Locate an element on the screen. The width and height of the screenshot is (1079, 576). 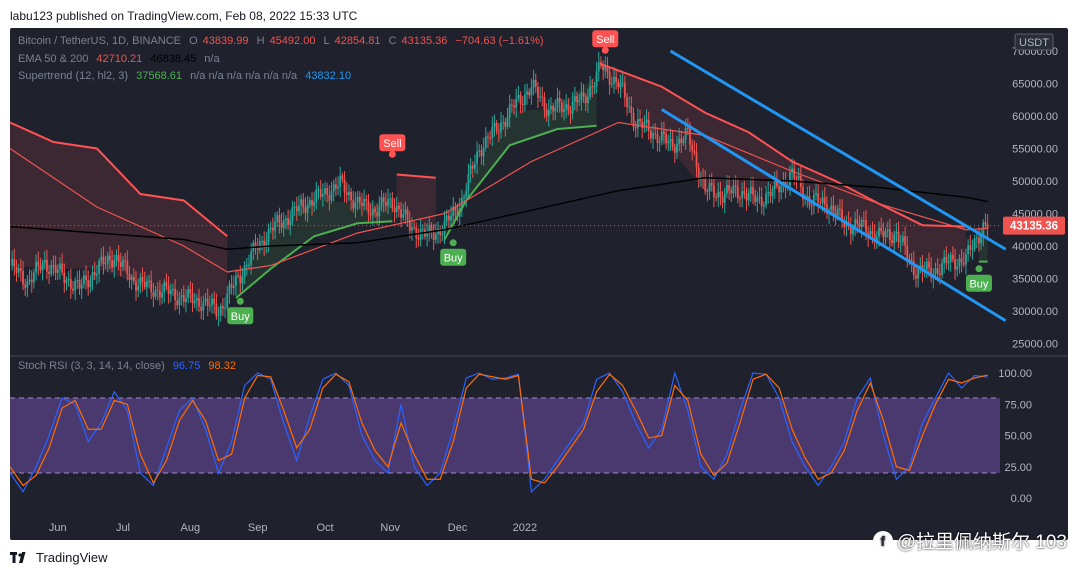
weibo-icon: f is located at coordinates (882, 540).